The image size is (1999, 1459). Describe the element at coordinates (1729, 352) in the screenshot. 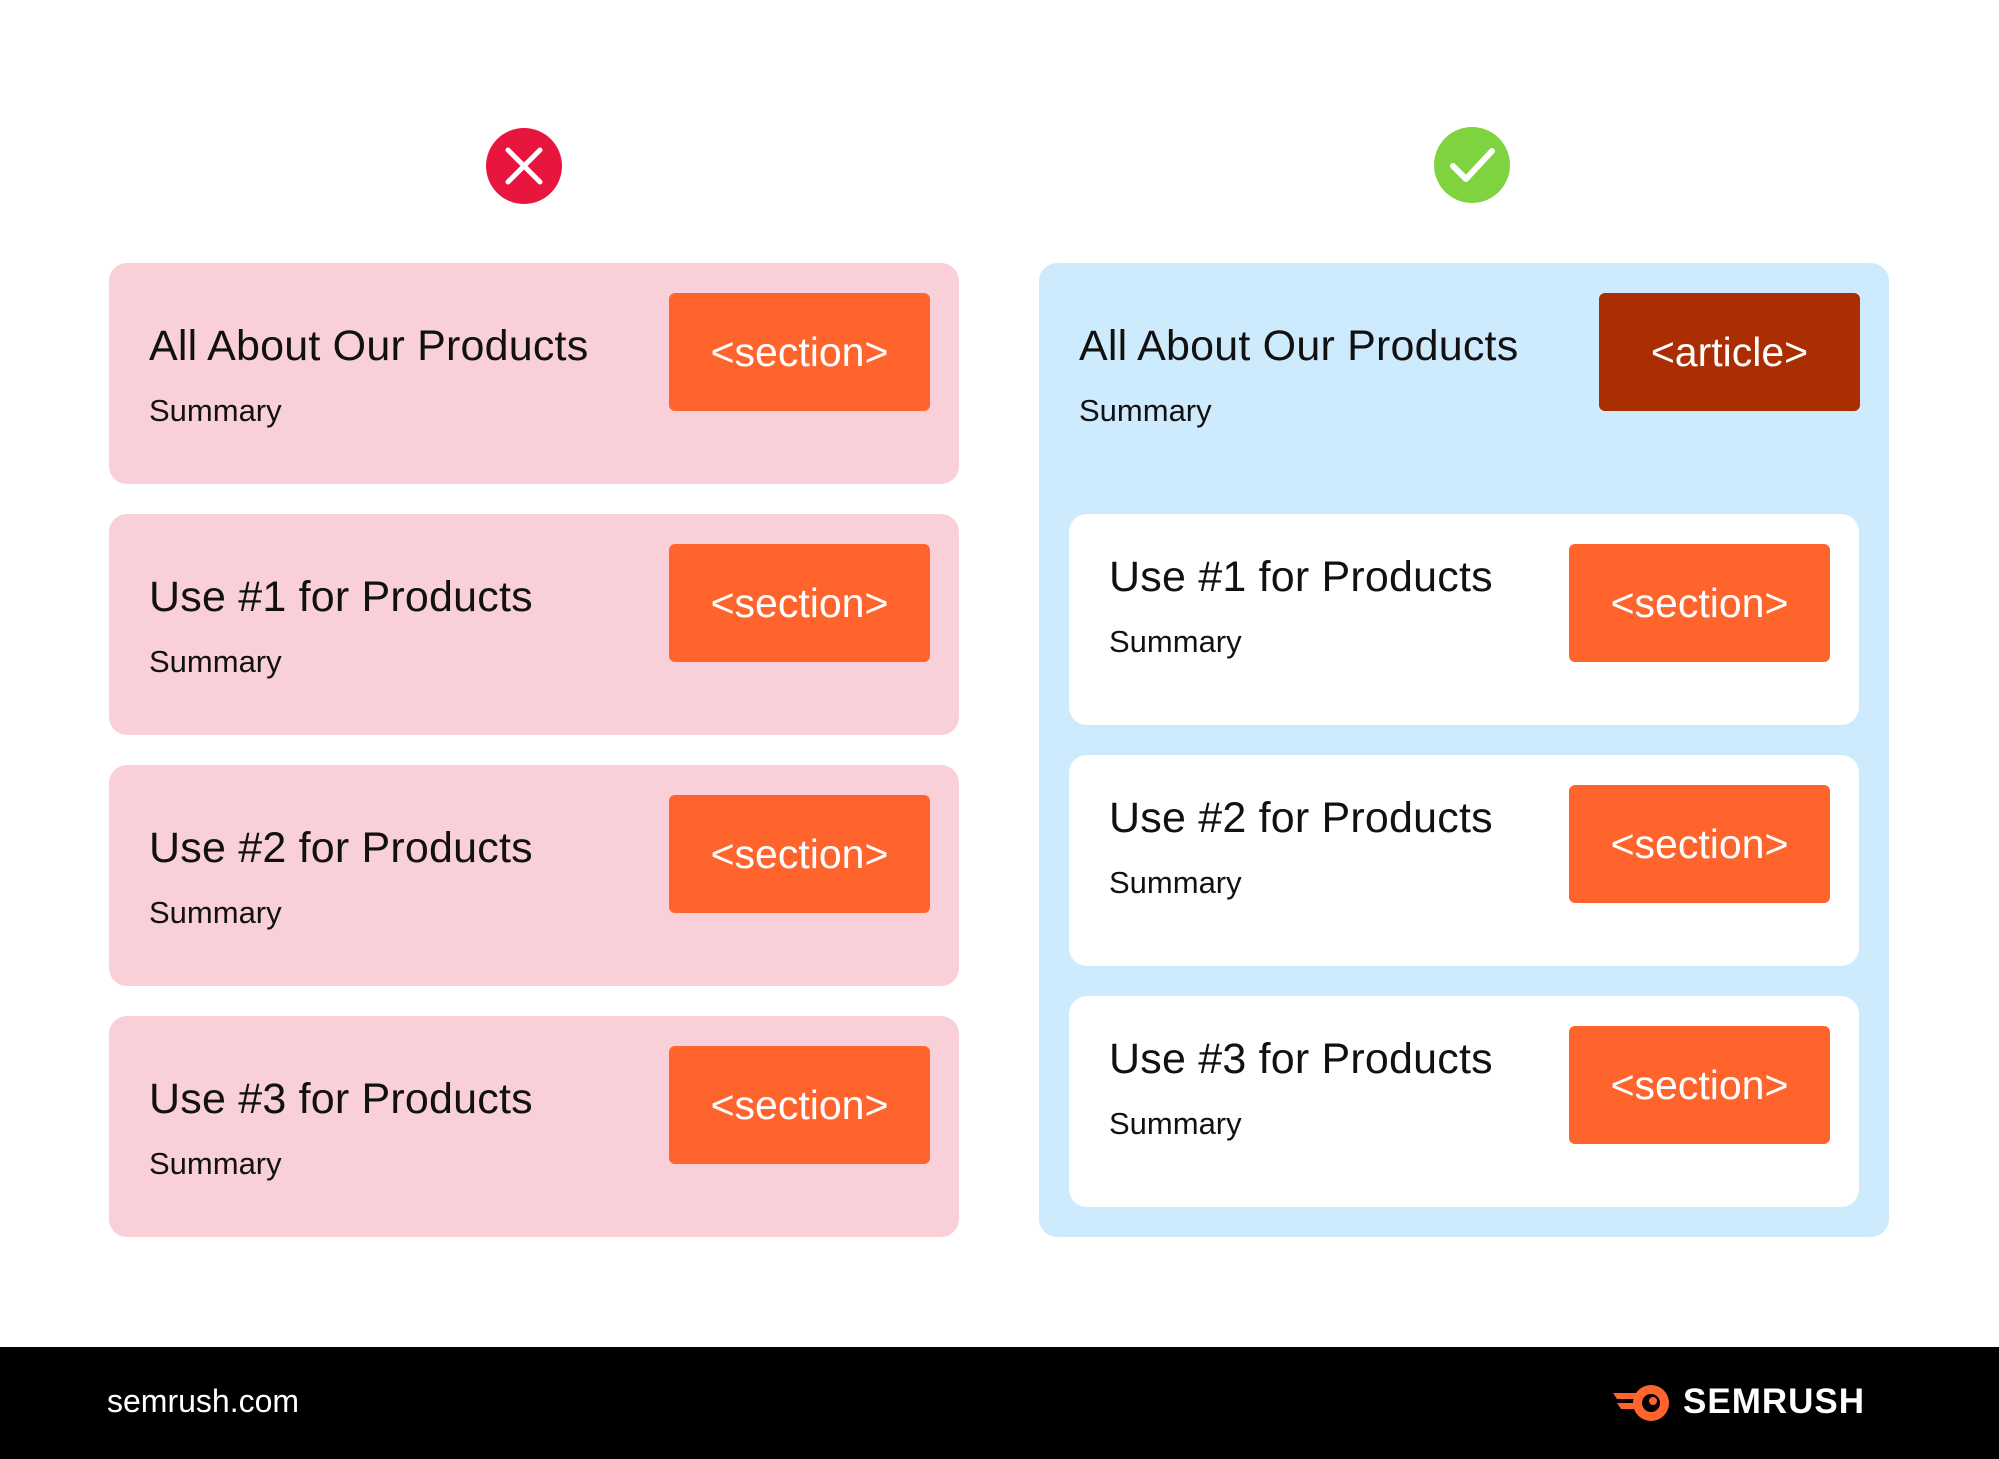

I see `article-tag: <article>` at that location.